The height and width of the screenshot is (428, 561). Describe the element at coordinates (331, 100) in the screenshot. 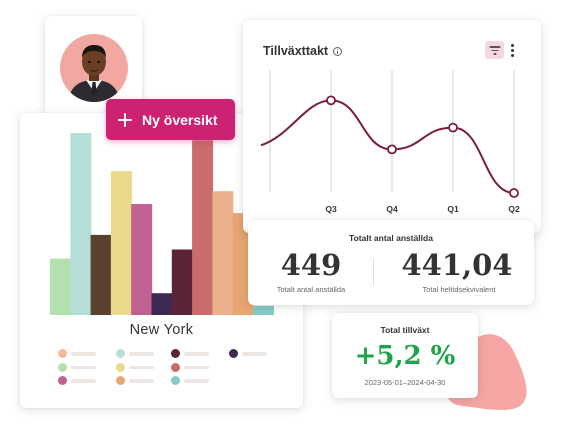

I see `point-Q3` at that location.